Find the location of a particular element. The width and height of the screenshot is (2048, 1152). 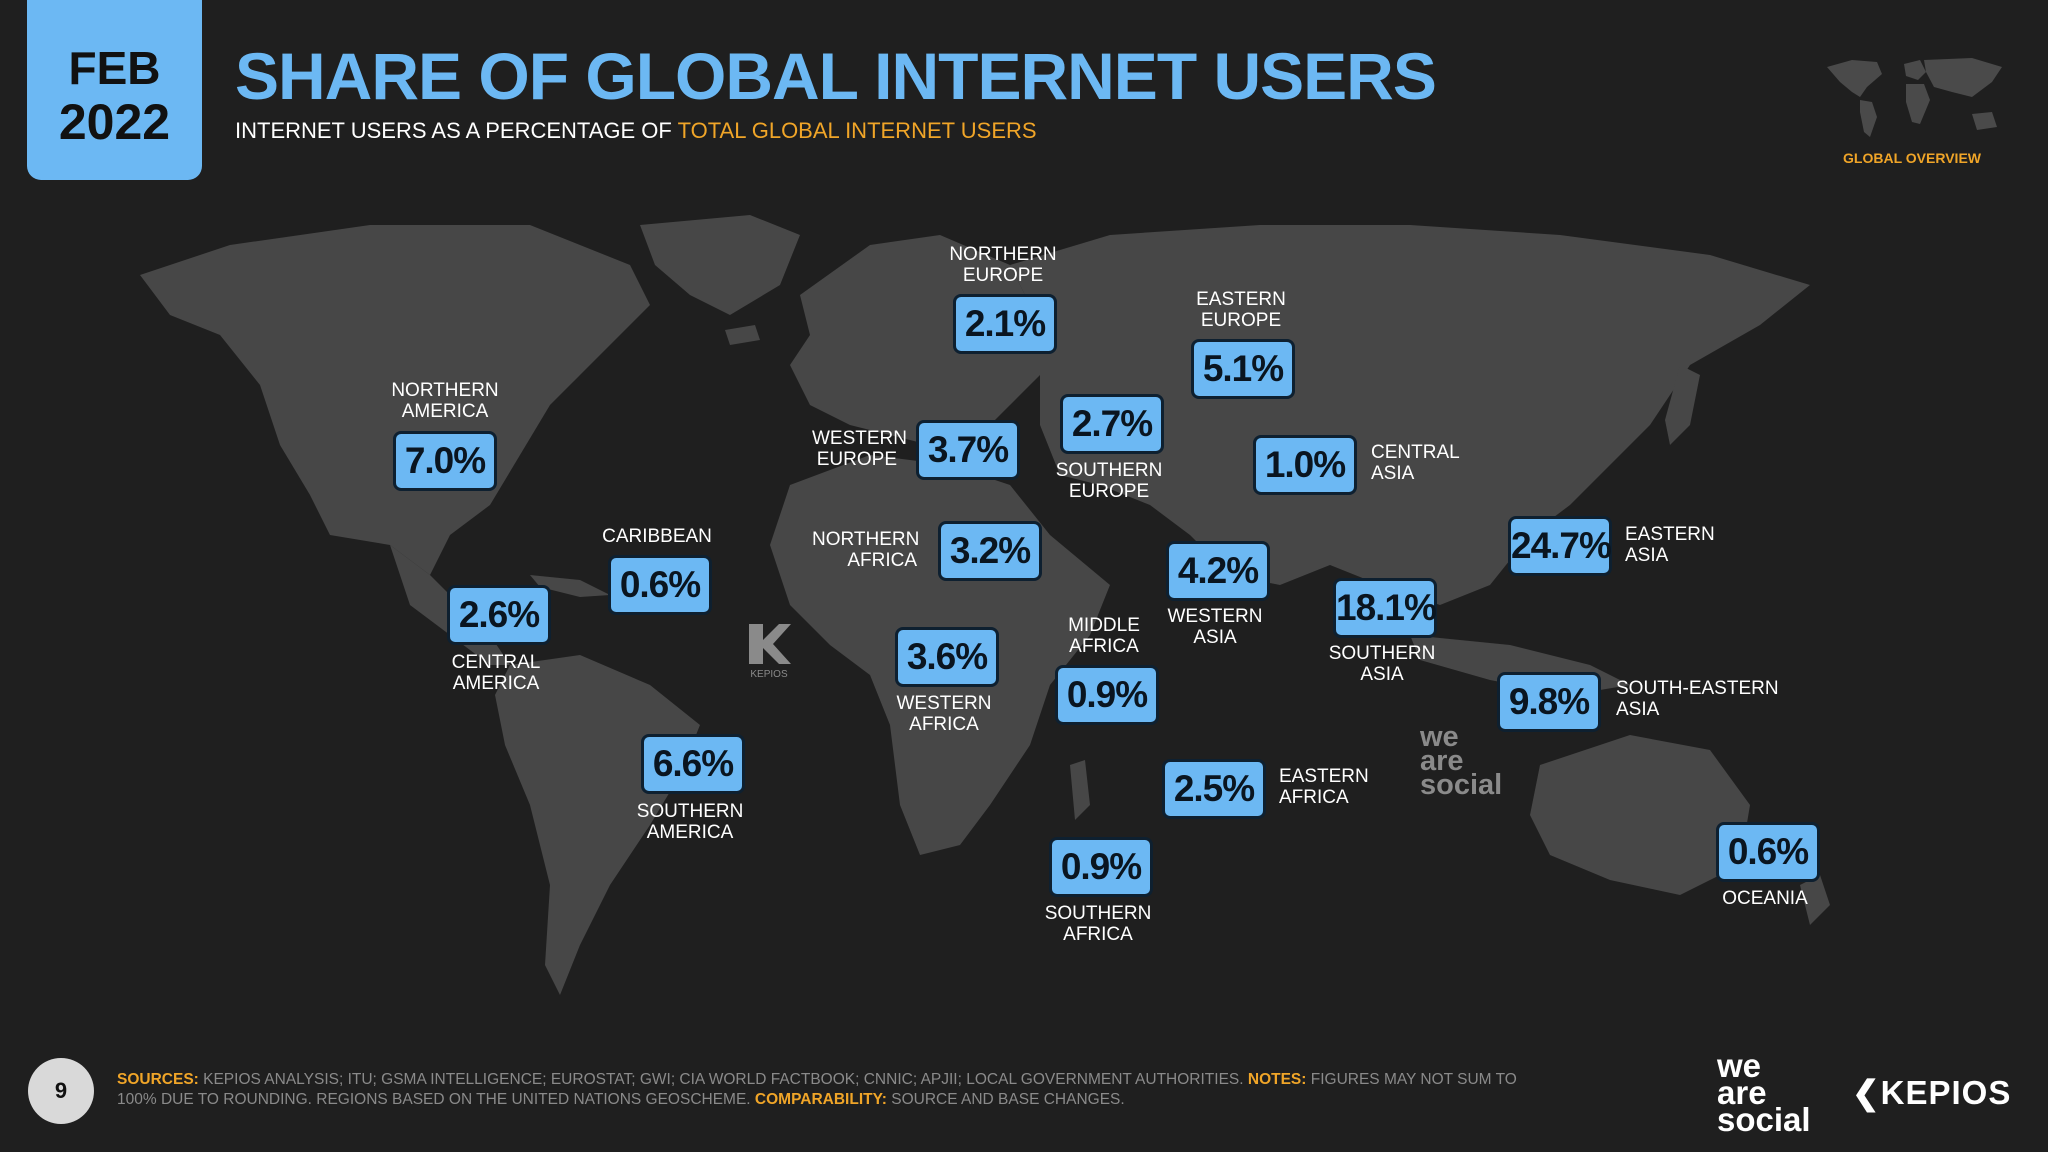

watermark-line: we is located at coordinates (1439, 737).